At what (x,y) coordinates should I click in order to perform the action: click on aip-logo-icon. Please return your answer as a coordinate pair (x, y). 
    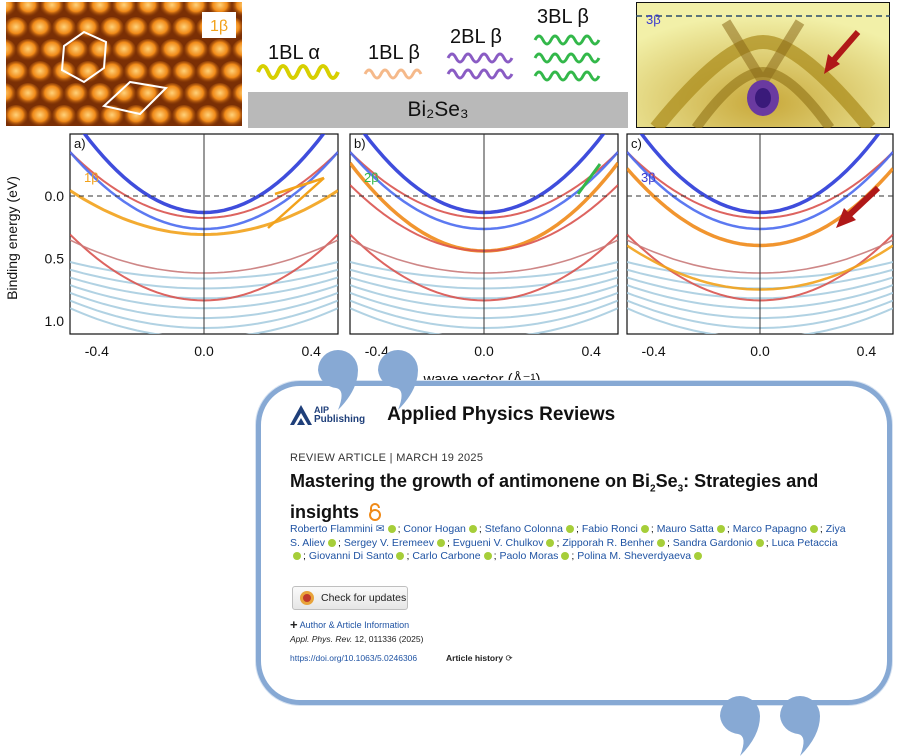
    Looking at the image, I should click on (301, 415).